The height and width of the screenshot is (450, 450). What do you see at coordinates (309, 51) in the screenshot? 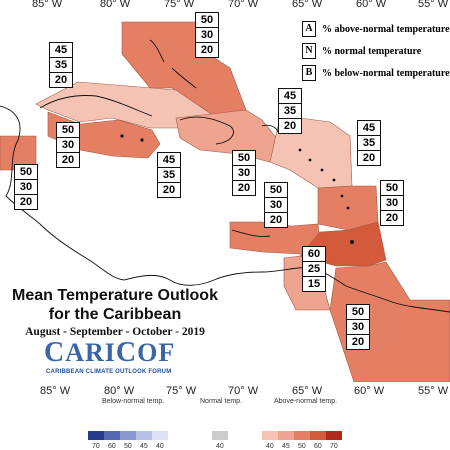
I see `legend-key-normal: N` at bounding box center [309, 51].